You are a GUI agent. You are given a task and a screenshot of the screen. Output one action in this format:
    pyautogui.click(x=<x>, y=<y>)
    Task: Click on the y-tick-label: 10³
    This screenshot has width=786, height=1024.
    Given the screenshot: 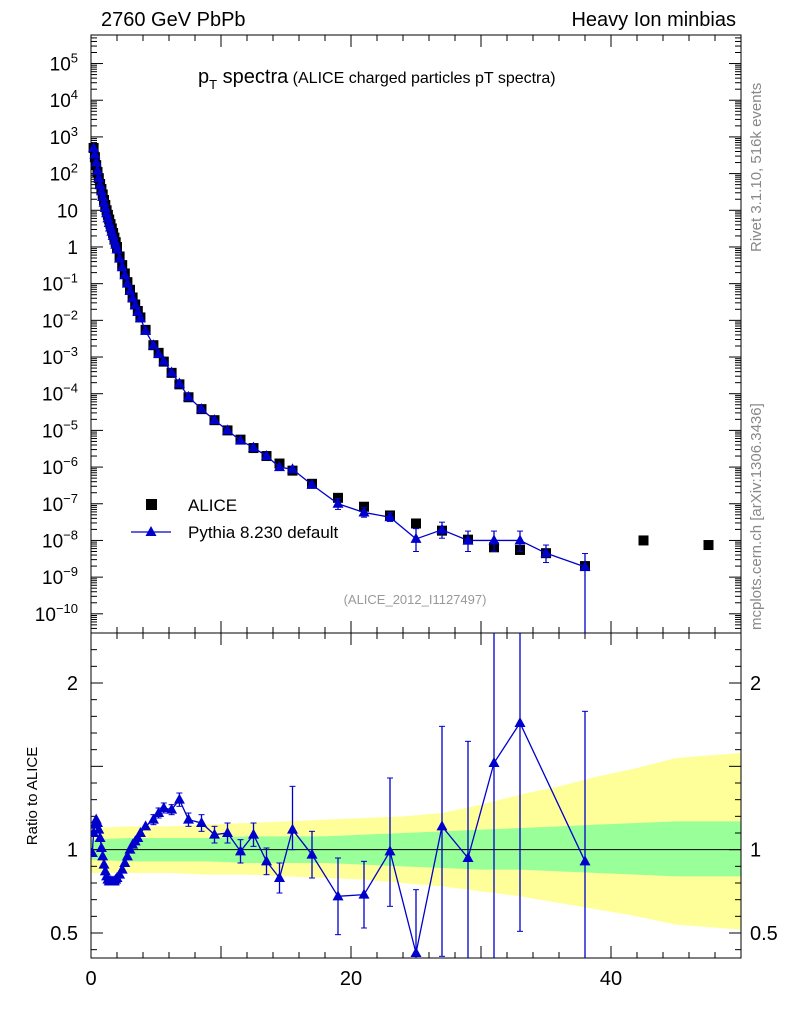 What is the action you would take?
    pyautogui.click(x=64, y=136)
    